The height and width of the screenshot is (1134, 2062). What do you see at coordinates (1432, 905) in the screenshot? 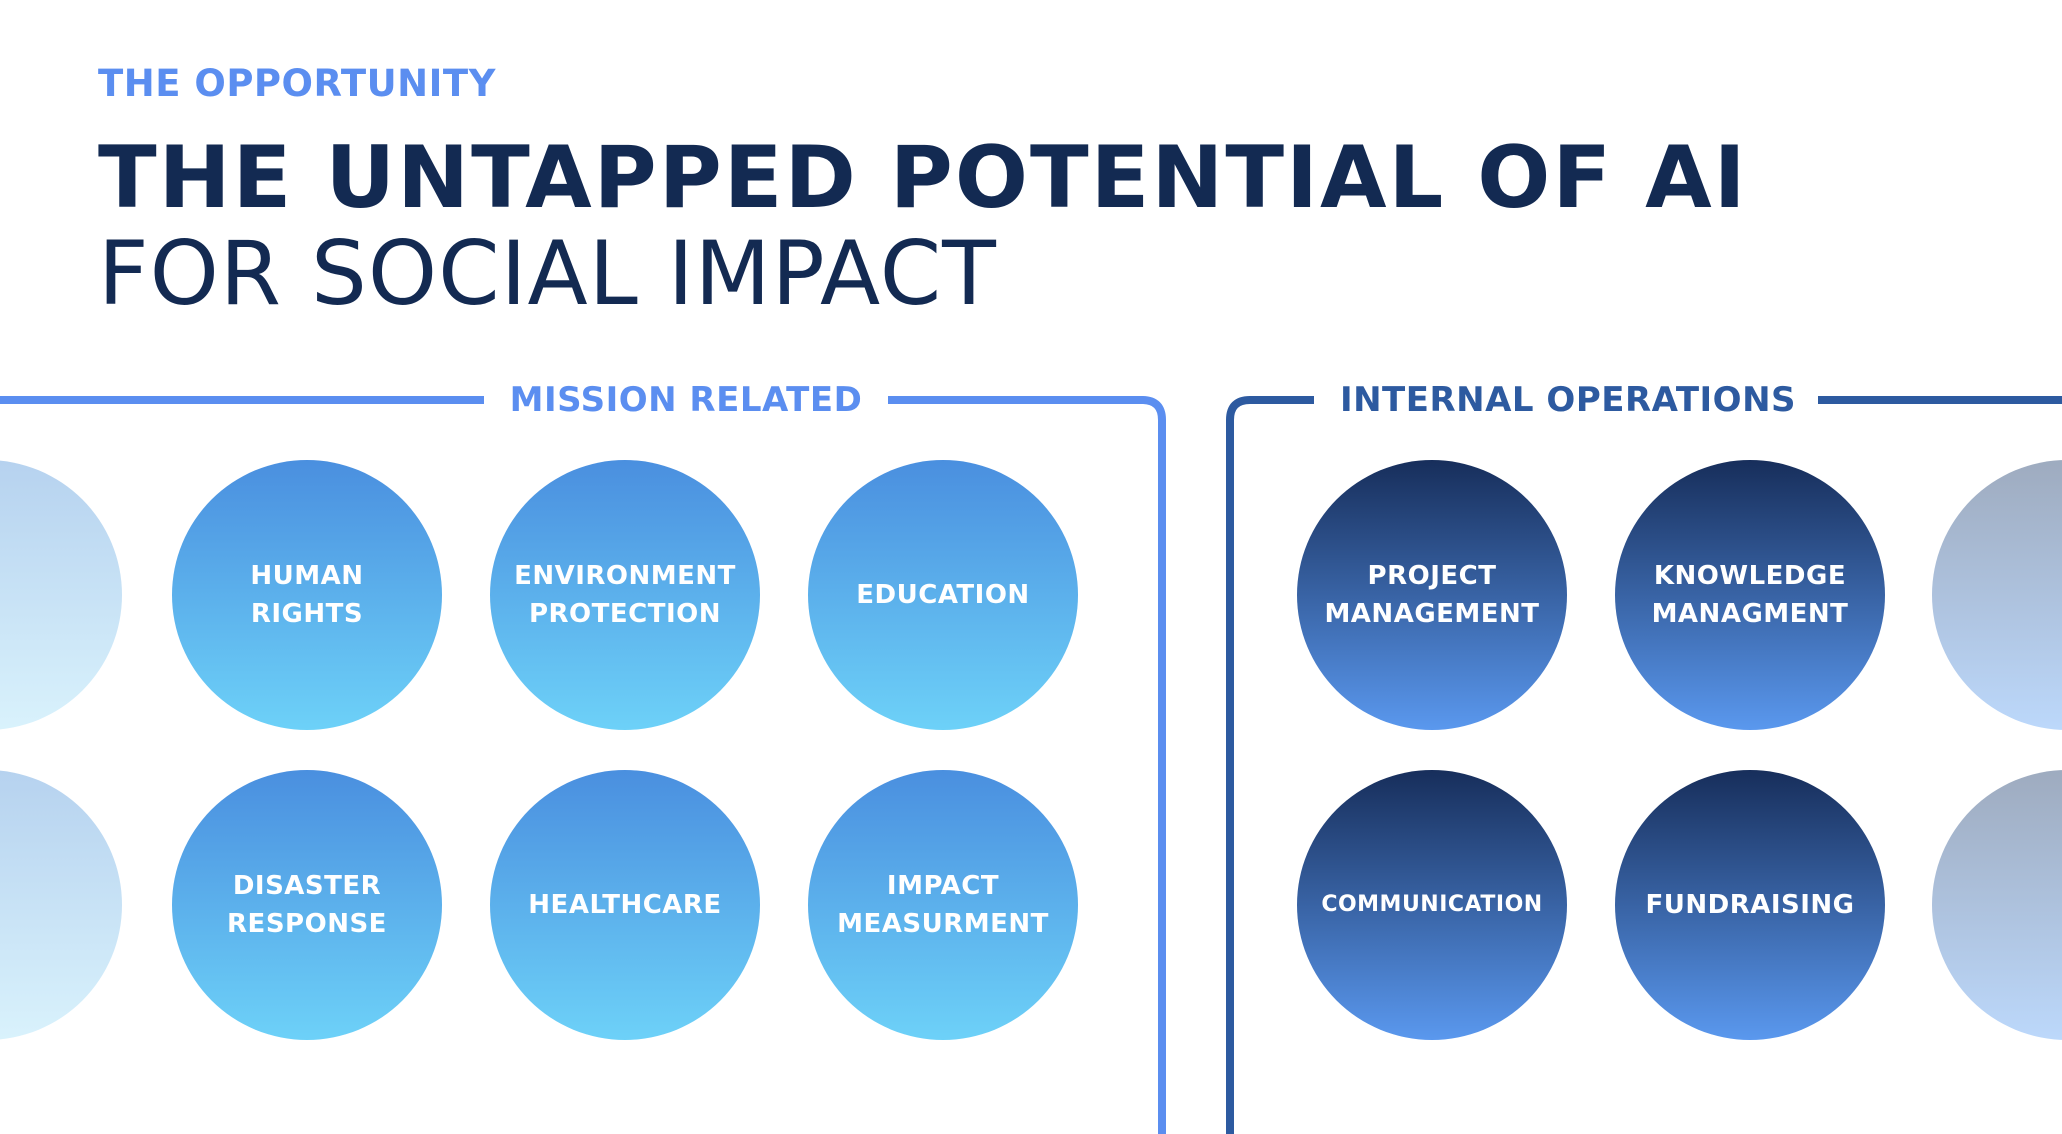
I see `bubble-communication: COMMUNICATION` at bounding box center [1432, 905].